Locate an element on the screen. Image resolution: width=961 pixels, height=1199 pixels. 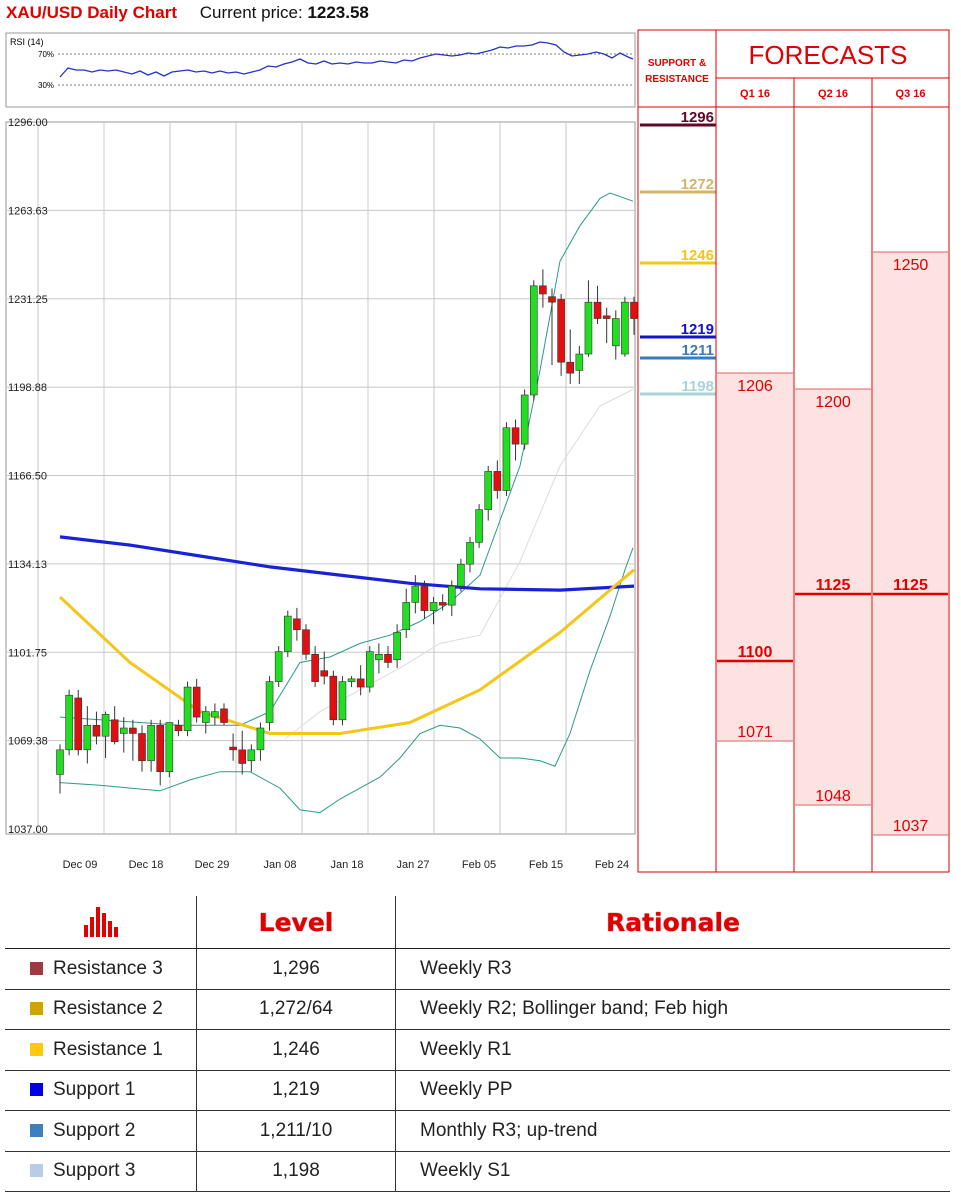
bar-chart-icon is located at coordinates (100, 922).